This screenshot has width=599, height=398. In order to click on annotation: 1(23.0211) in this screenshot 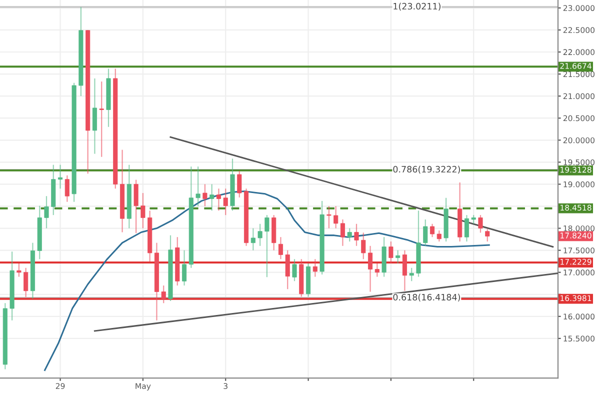, I will do `click(417, 6)`.